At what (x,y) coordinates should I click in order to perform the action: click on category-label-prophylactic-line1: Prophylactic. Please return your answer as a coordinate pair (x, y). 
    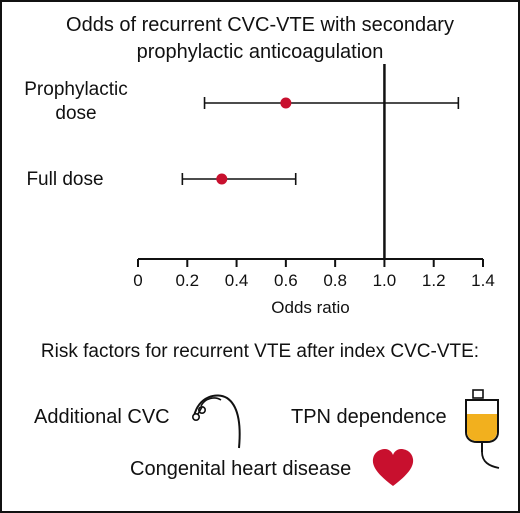
    Looking at the image, I should click on (76, 89).